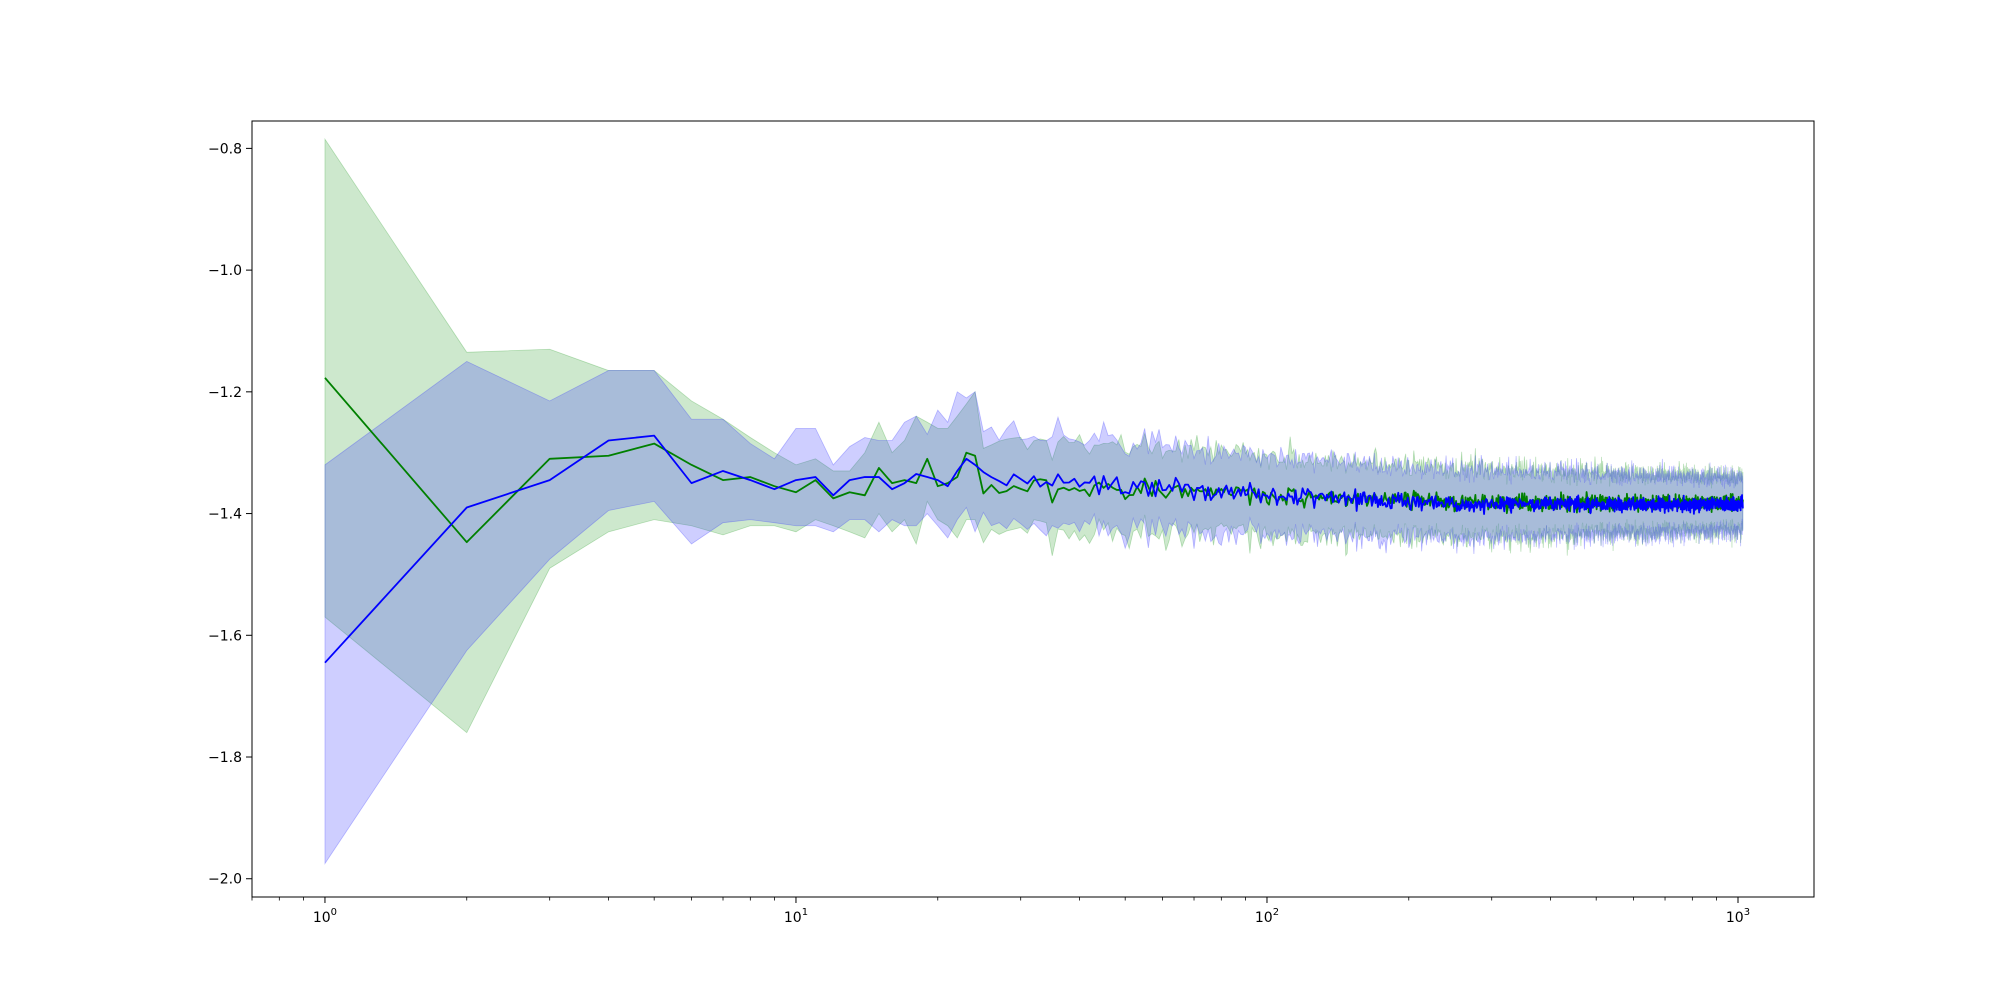  Describe the element at coordinates (225, 149) in the screenshot. I see `y-tick-label: −0.8` at that location.